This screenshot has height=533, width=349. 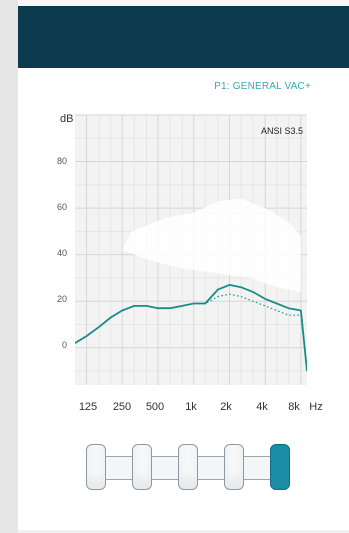 I want to click on header-bar, so click(x=183, y=37).